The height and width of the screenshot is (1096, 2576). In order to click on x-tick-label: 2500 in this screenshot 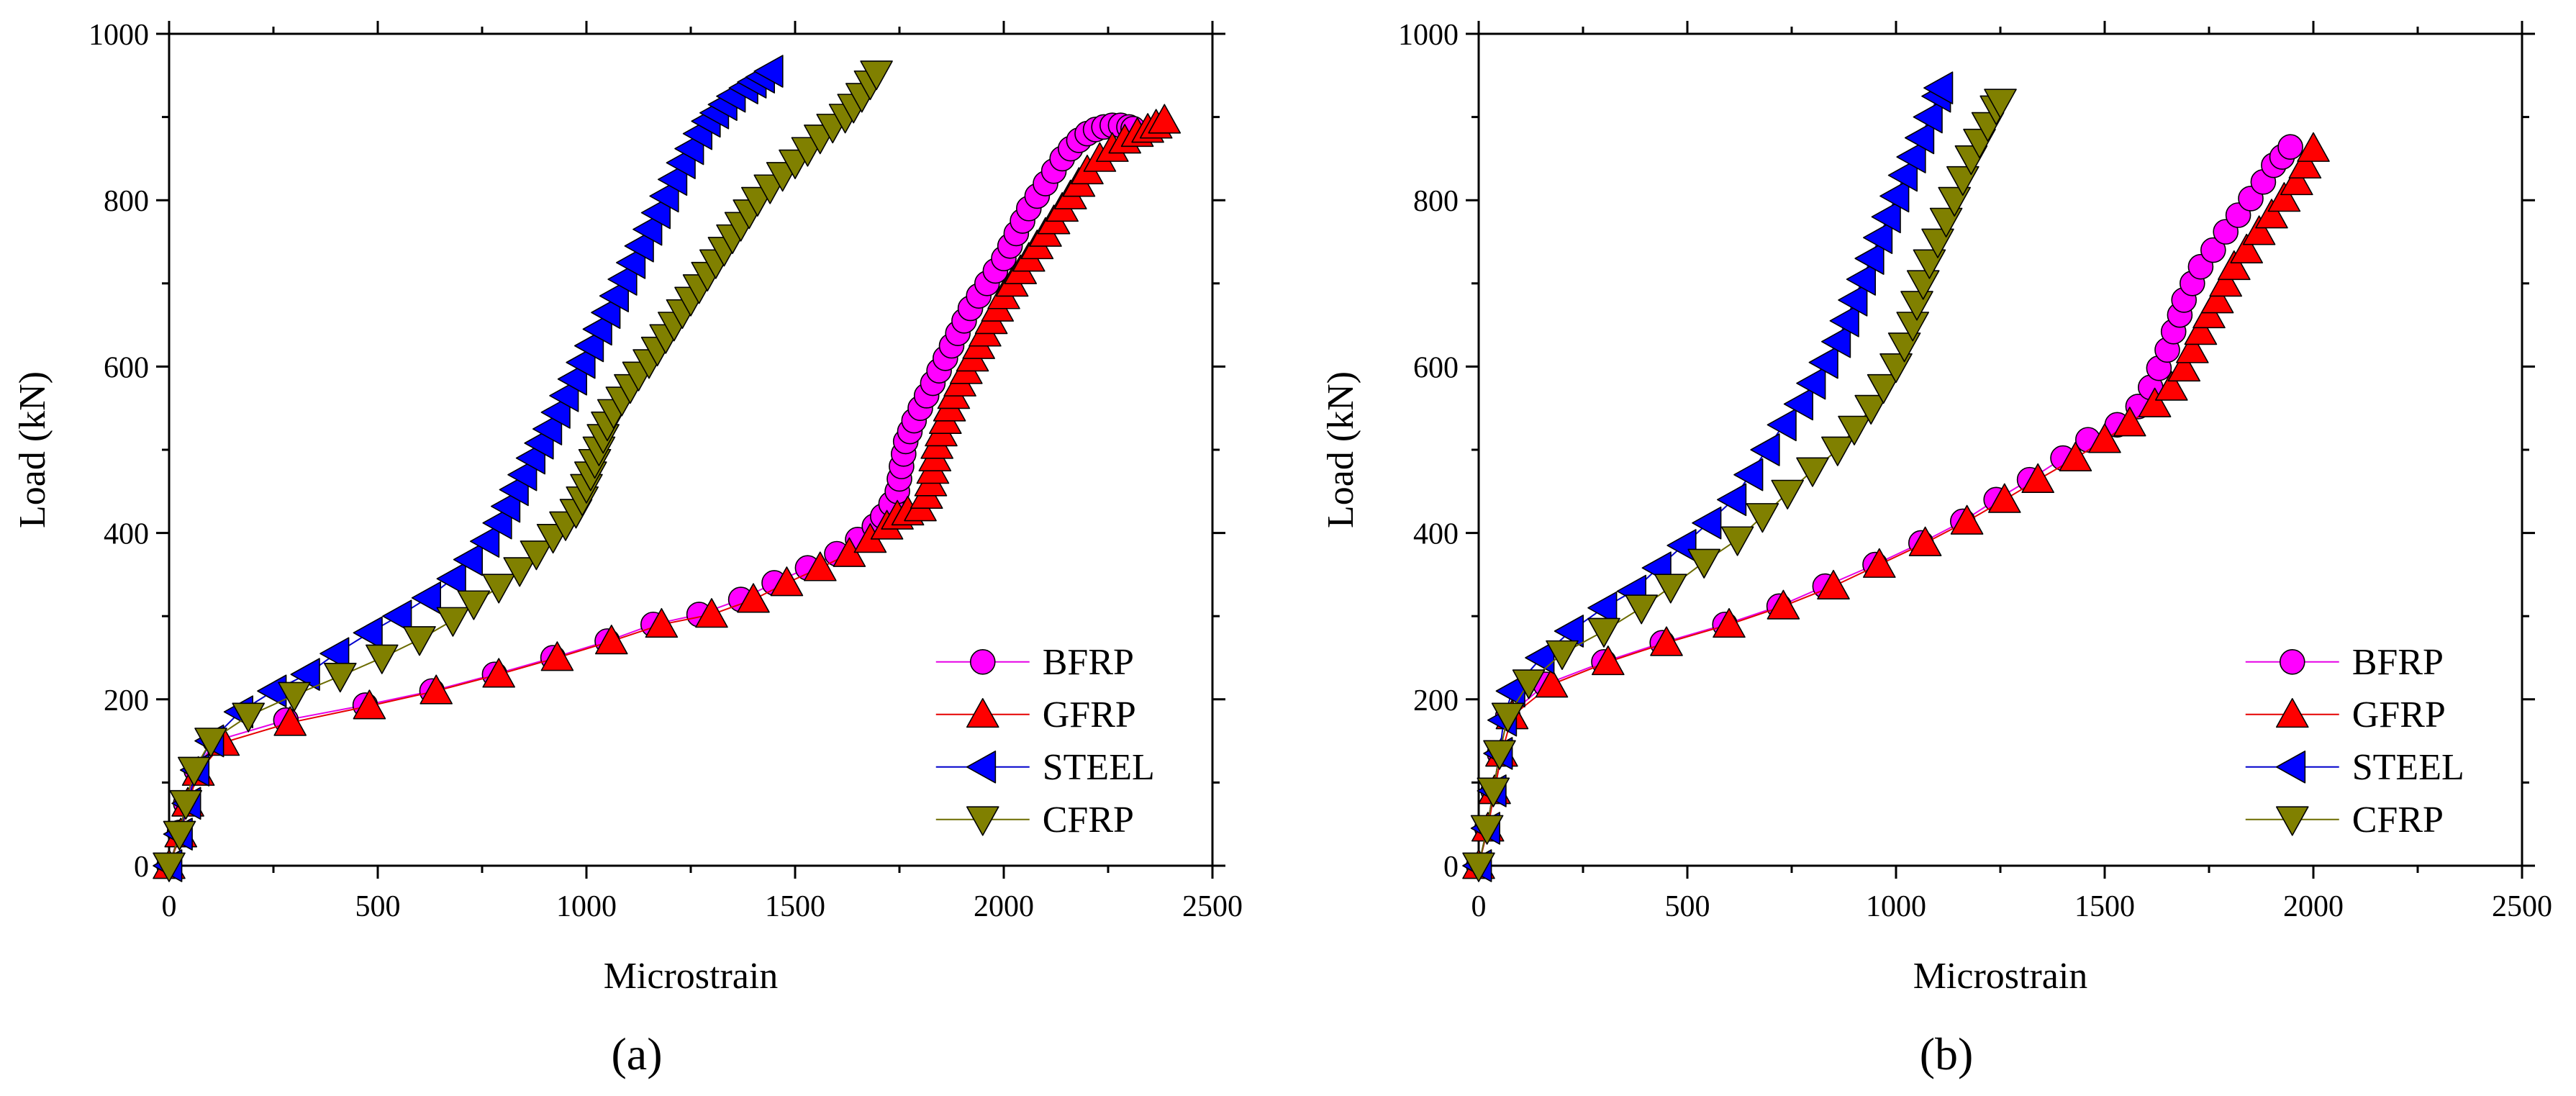, I will do `click(2522, 906)`.